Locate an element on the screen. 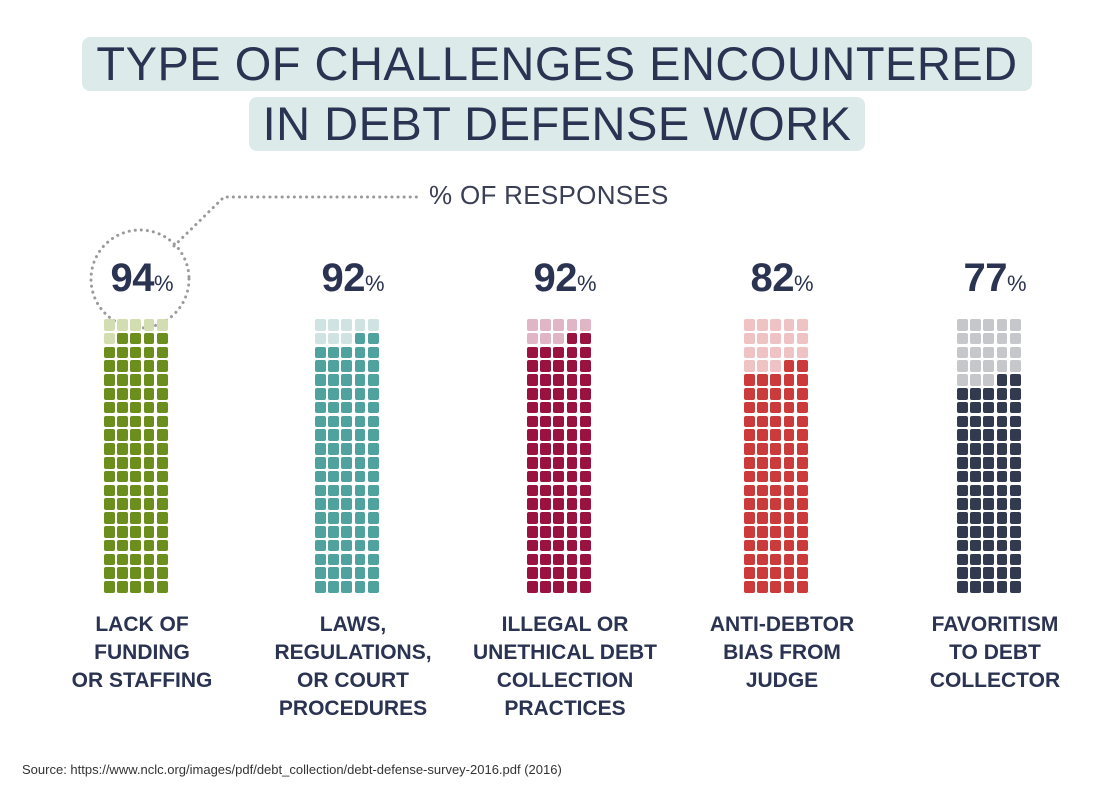 This screenshot has height=790, width=1114. waffle-grid is located at coordinates (776, 458).